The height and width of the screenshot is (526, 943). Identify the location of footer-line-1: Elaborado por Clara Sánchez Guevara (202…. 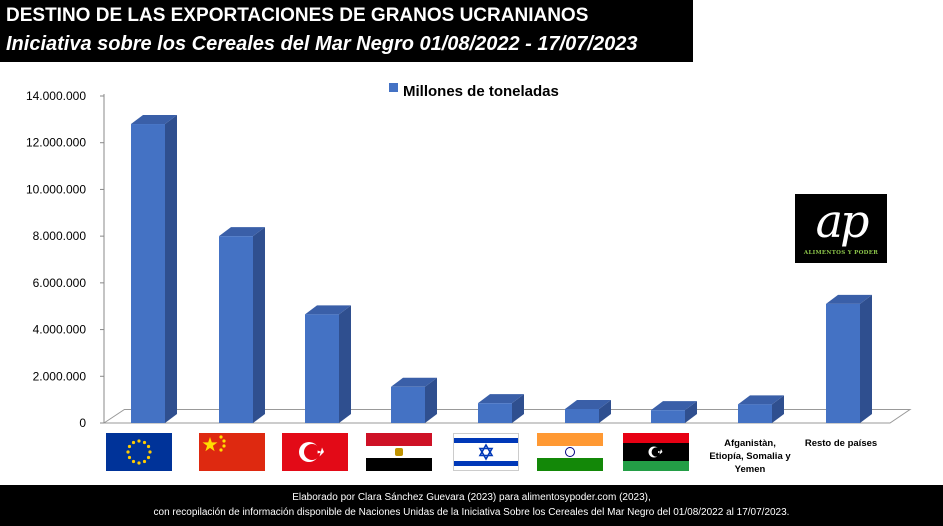
(471, 497).